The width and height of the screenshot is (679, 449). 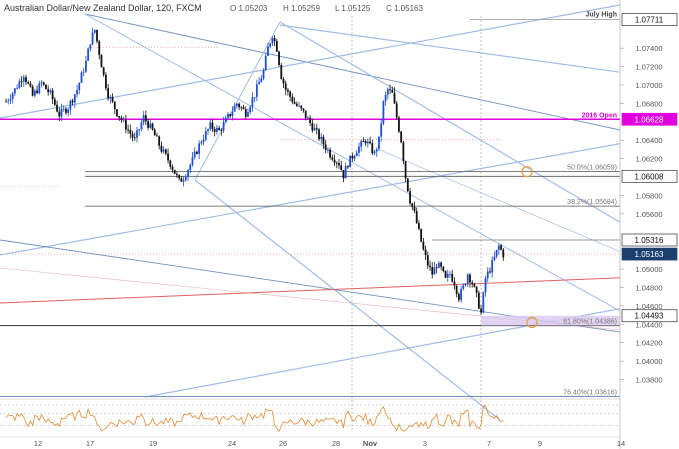 What do you see at coordinates (592, 168) in the screenshot?
I see `level-label: 50.0%(1.06059)` at bounding box center [592, 168].